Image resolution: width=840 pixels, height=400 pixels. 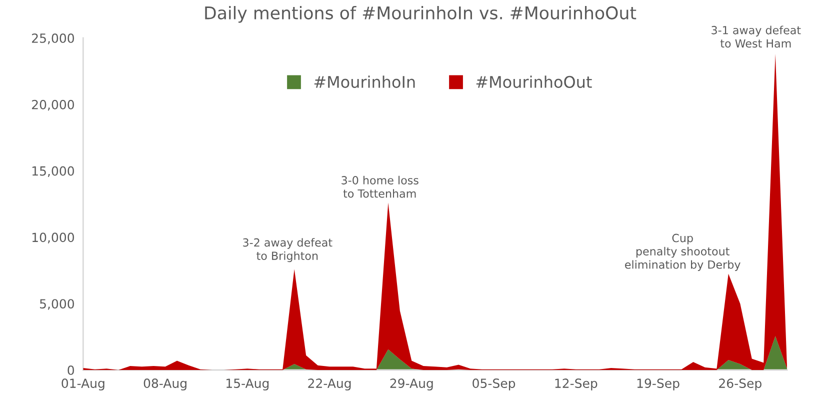 What do you see at coordinates (53, 238) in the screenshot?
I see `y-tick-label: 10,000` at bounding box center [53, 238].